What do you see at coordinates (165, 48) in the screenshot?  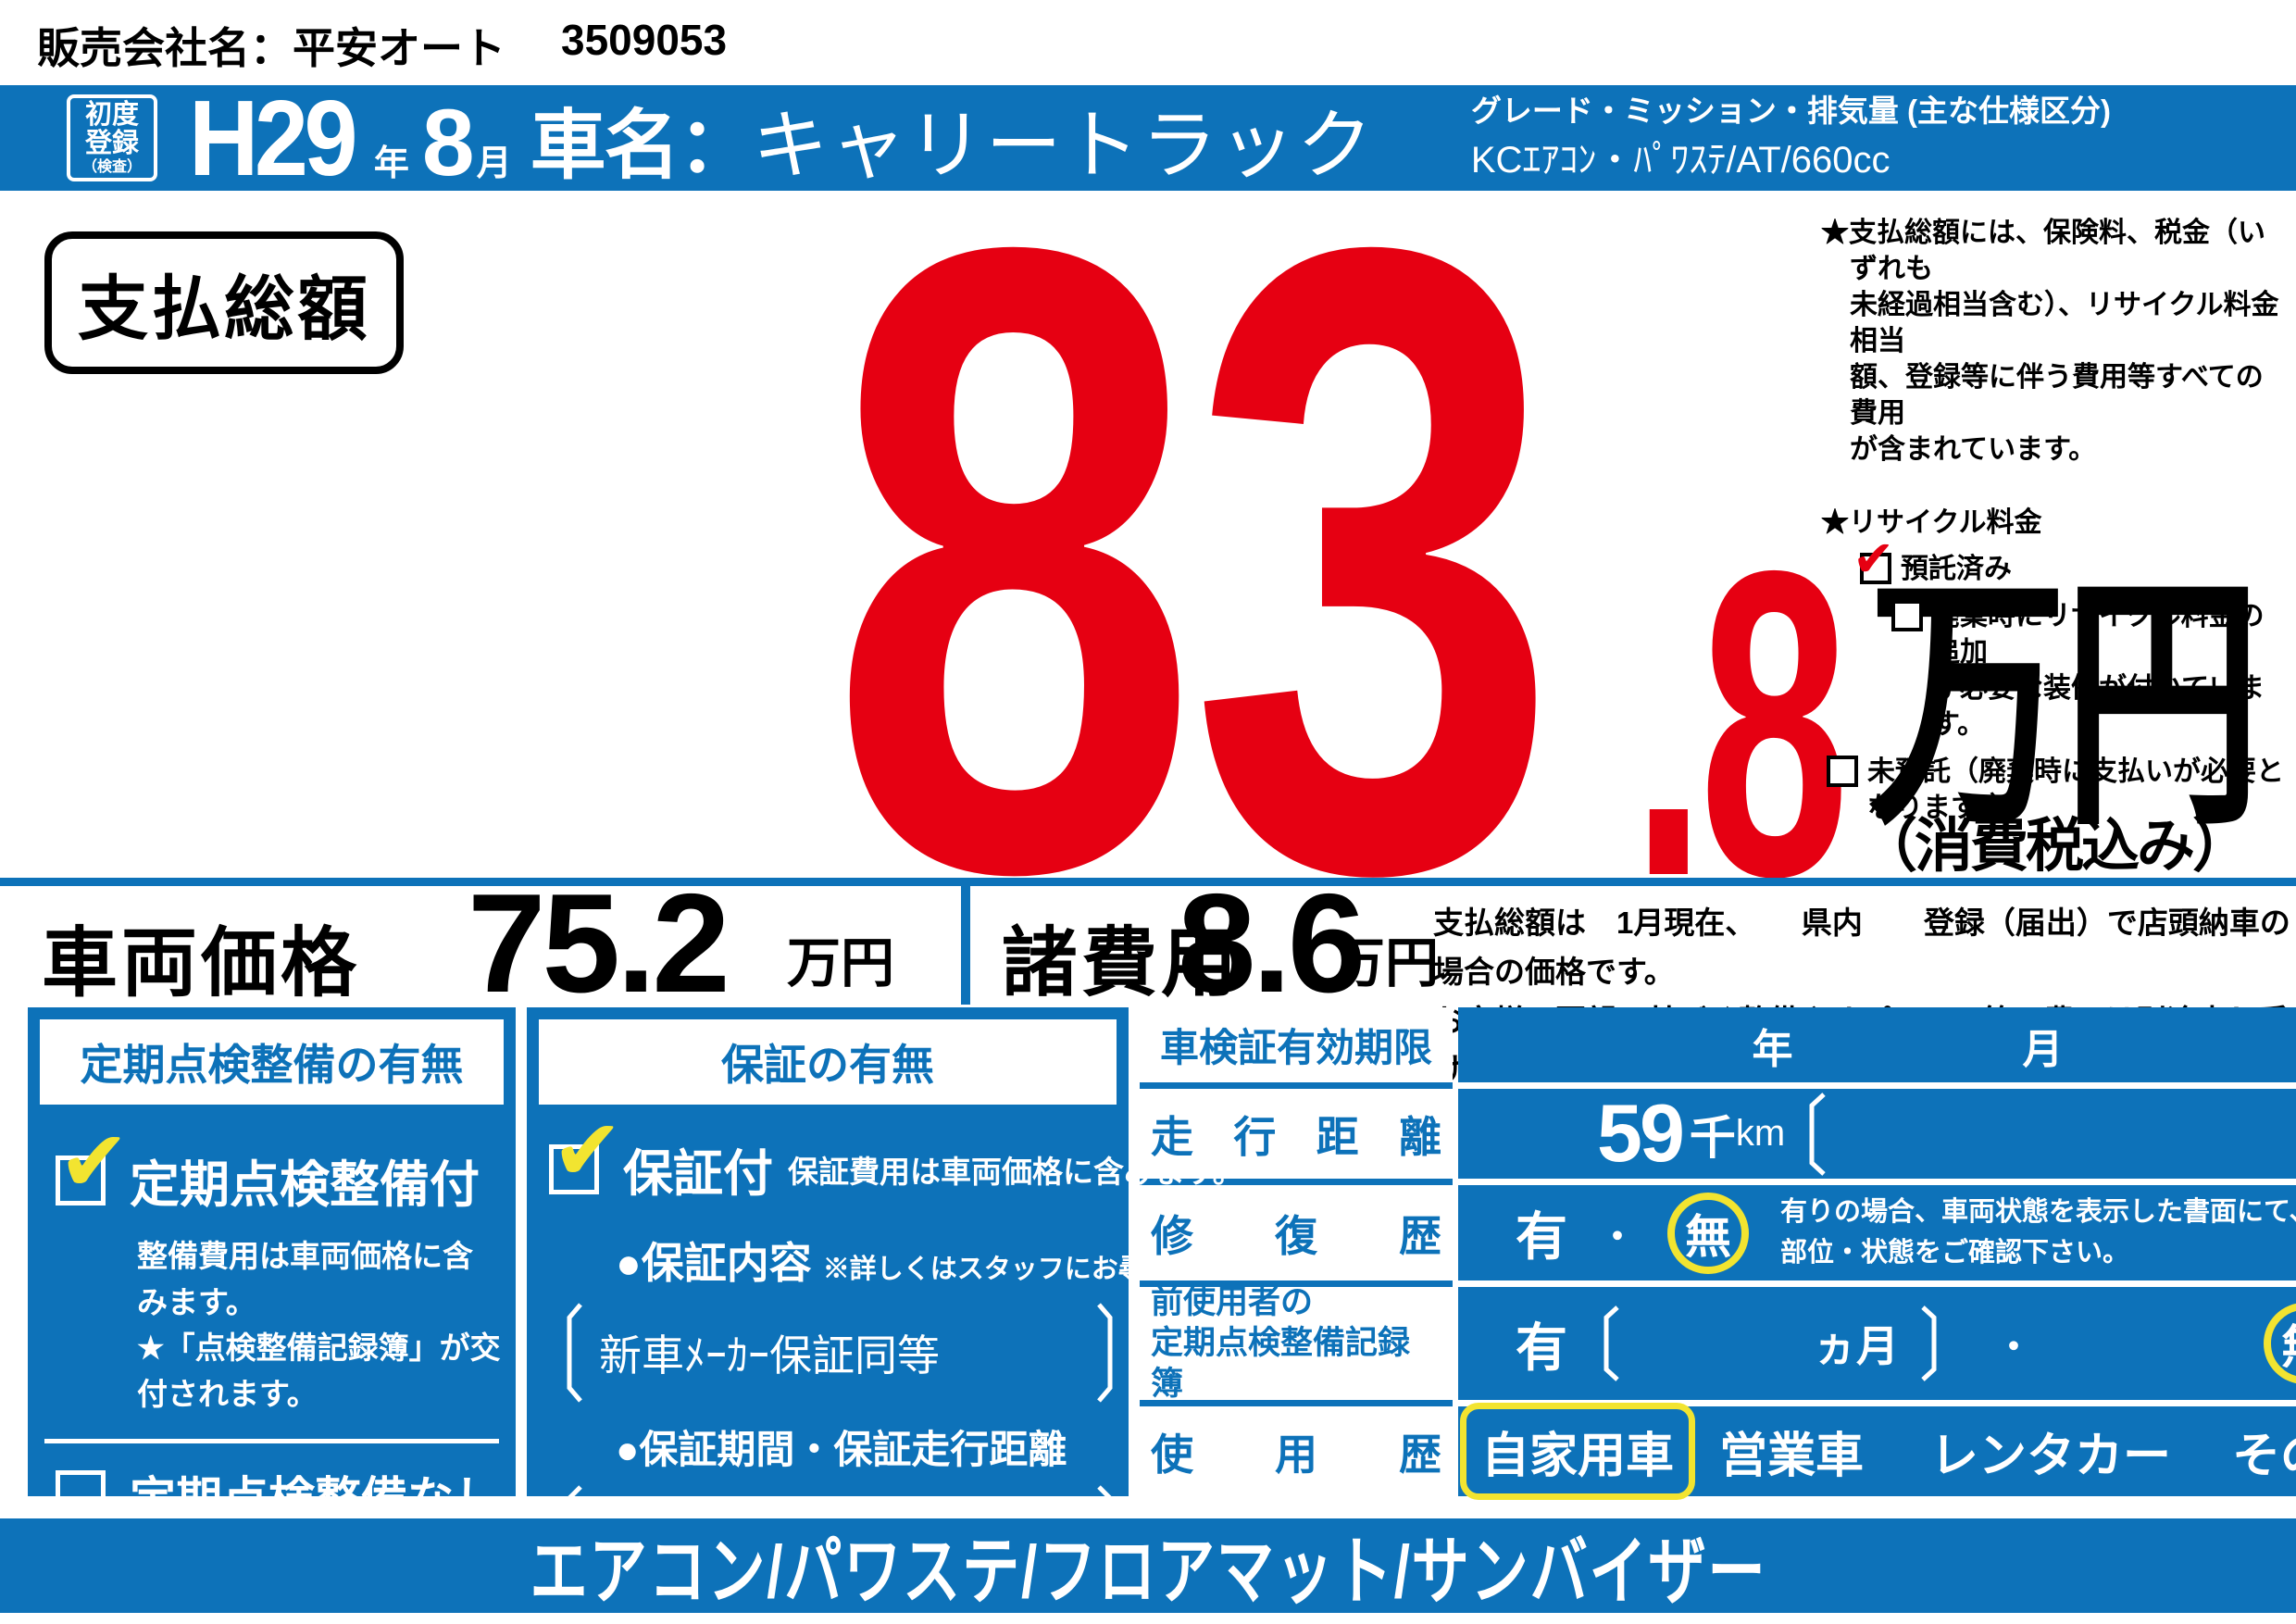 I see `dealer-label: 販売会社名：` at bounding box center [165, 48].